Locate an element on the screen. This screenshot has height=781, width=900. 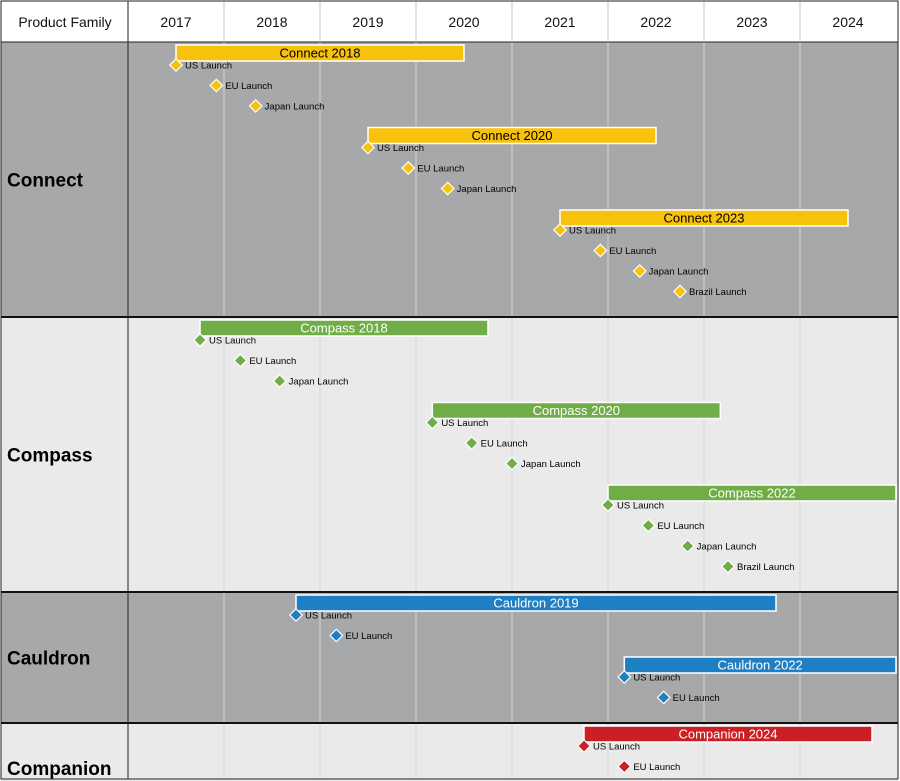
year-header-2017: 2017 is located at coordinates (175, 22).